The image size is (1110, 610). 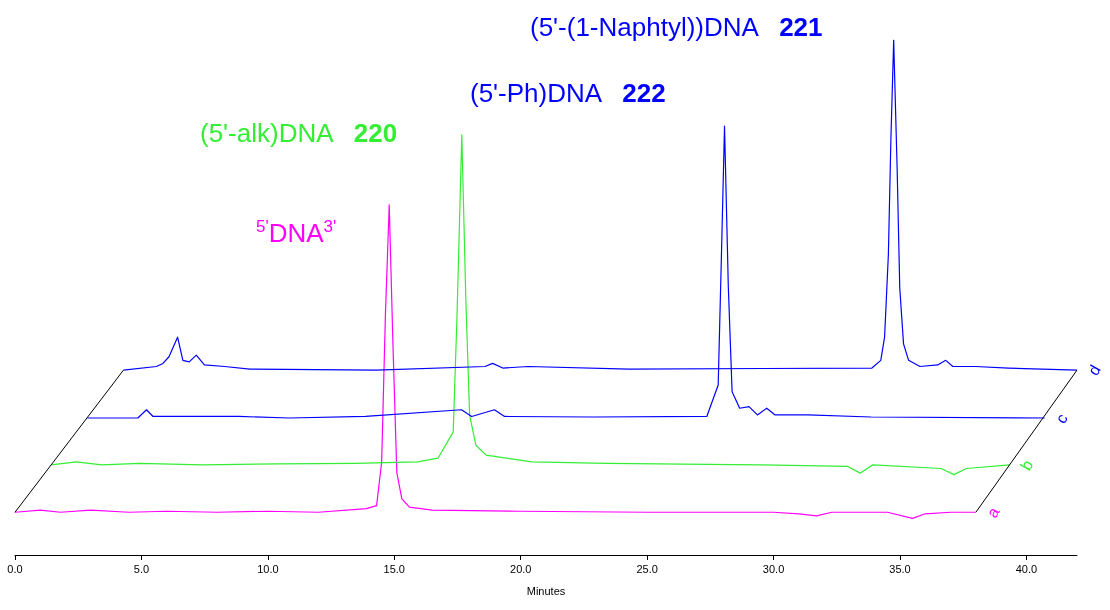 I want to click on text: c, so click(x=1061, y=418).